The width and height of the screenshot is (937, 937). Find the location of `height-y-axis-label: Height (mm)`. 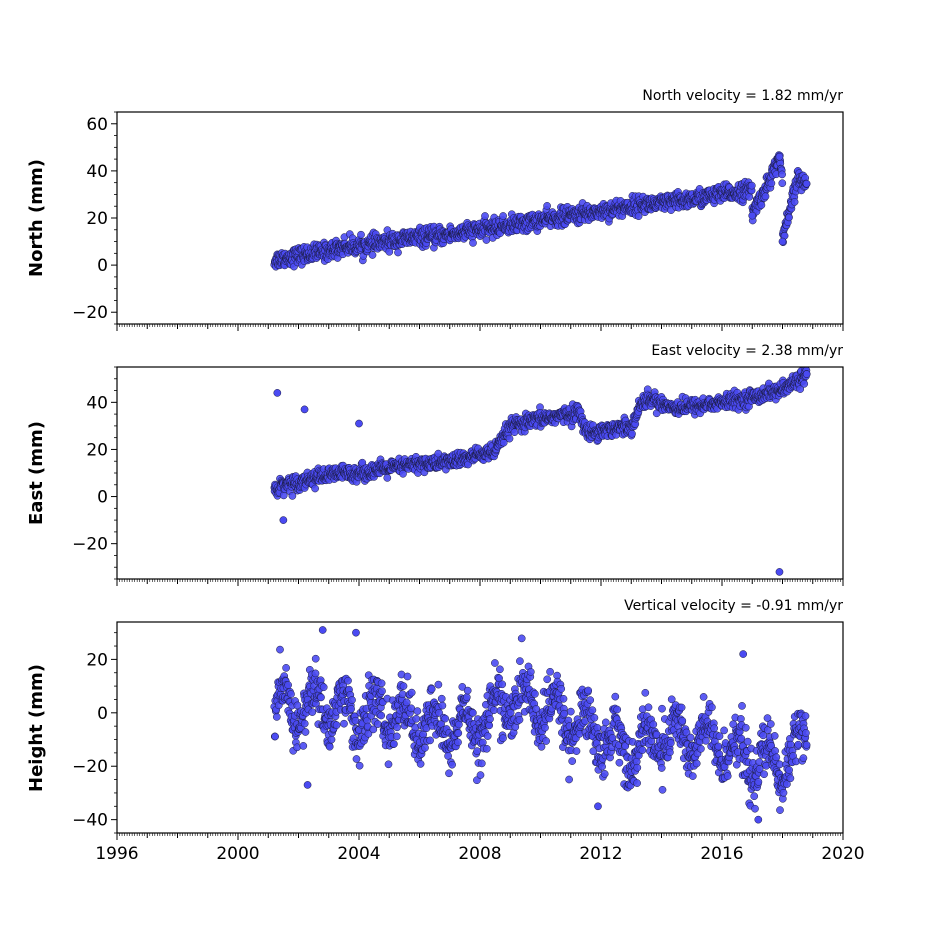

height-y-axis-label: Height (mm) is located at coordinates (36, 728).